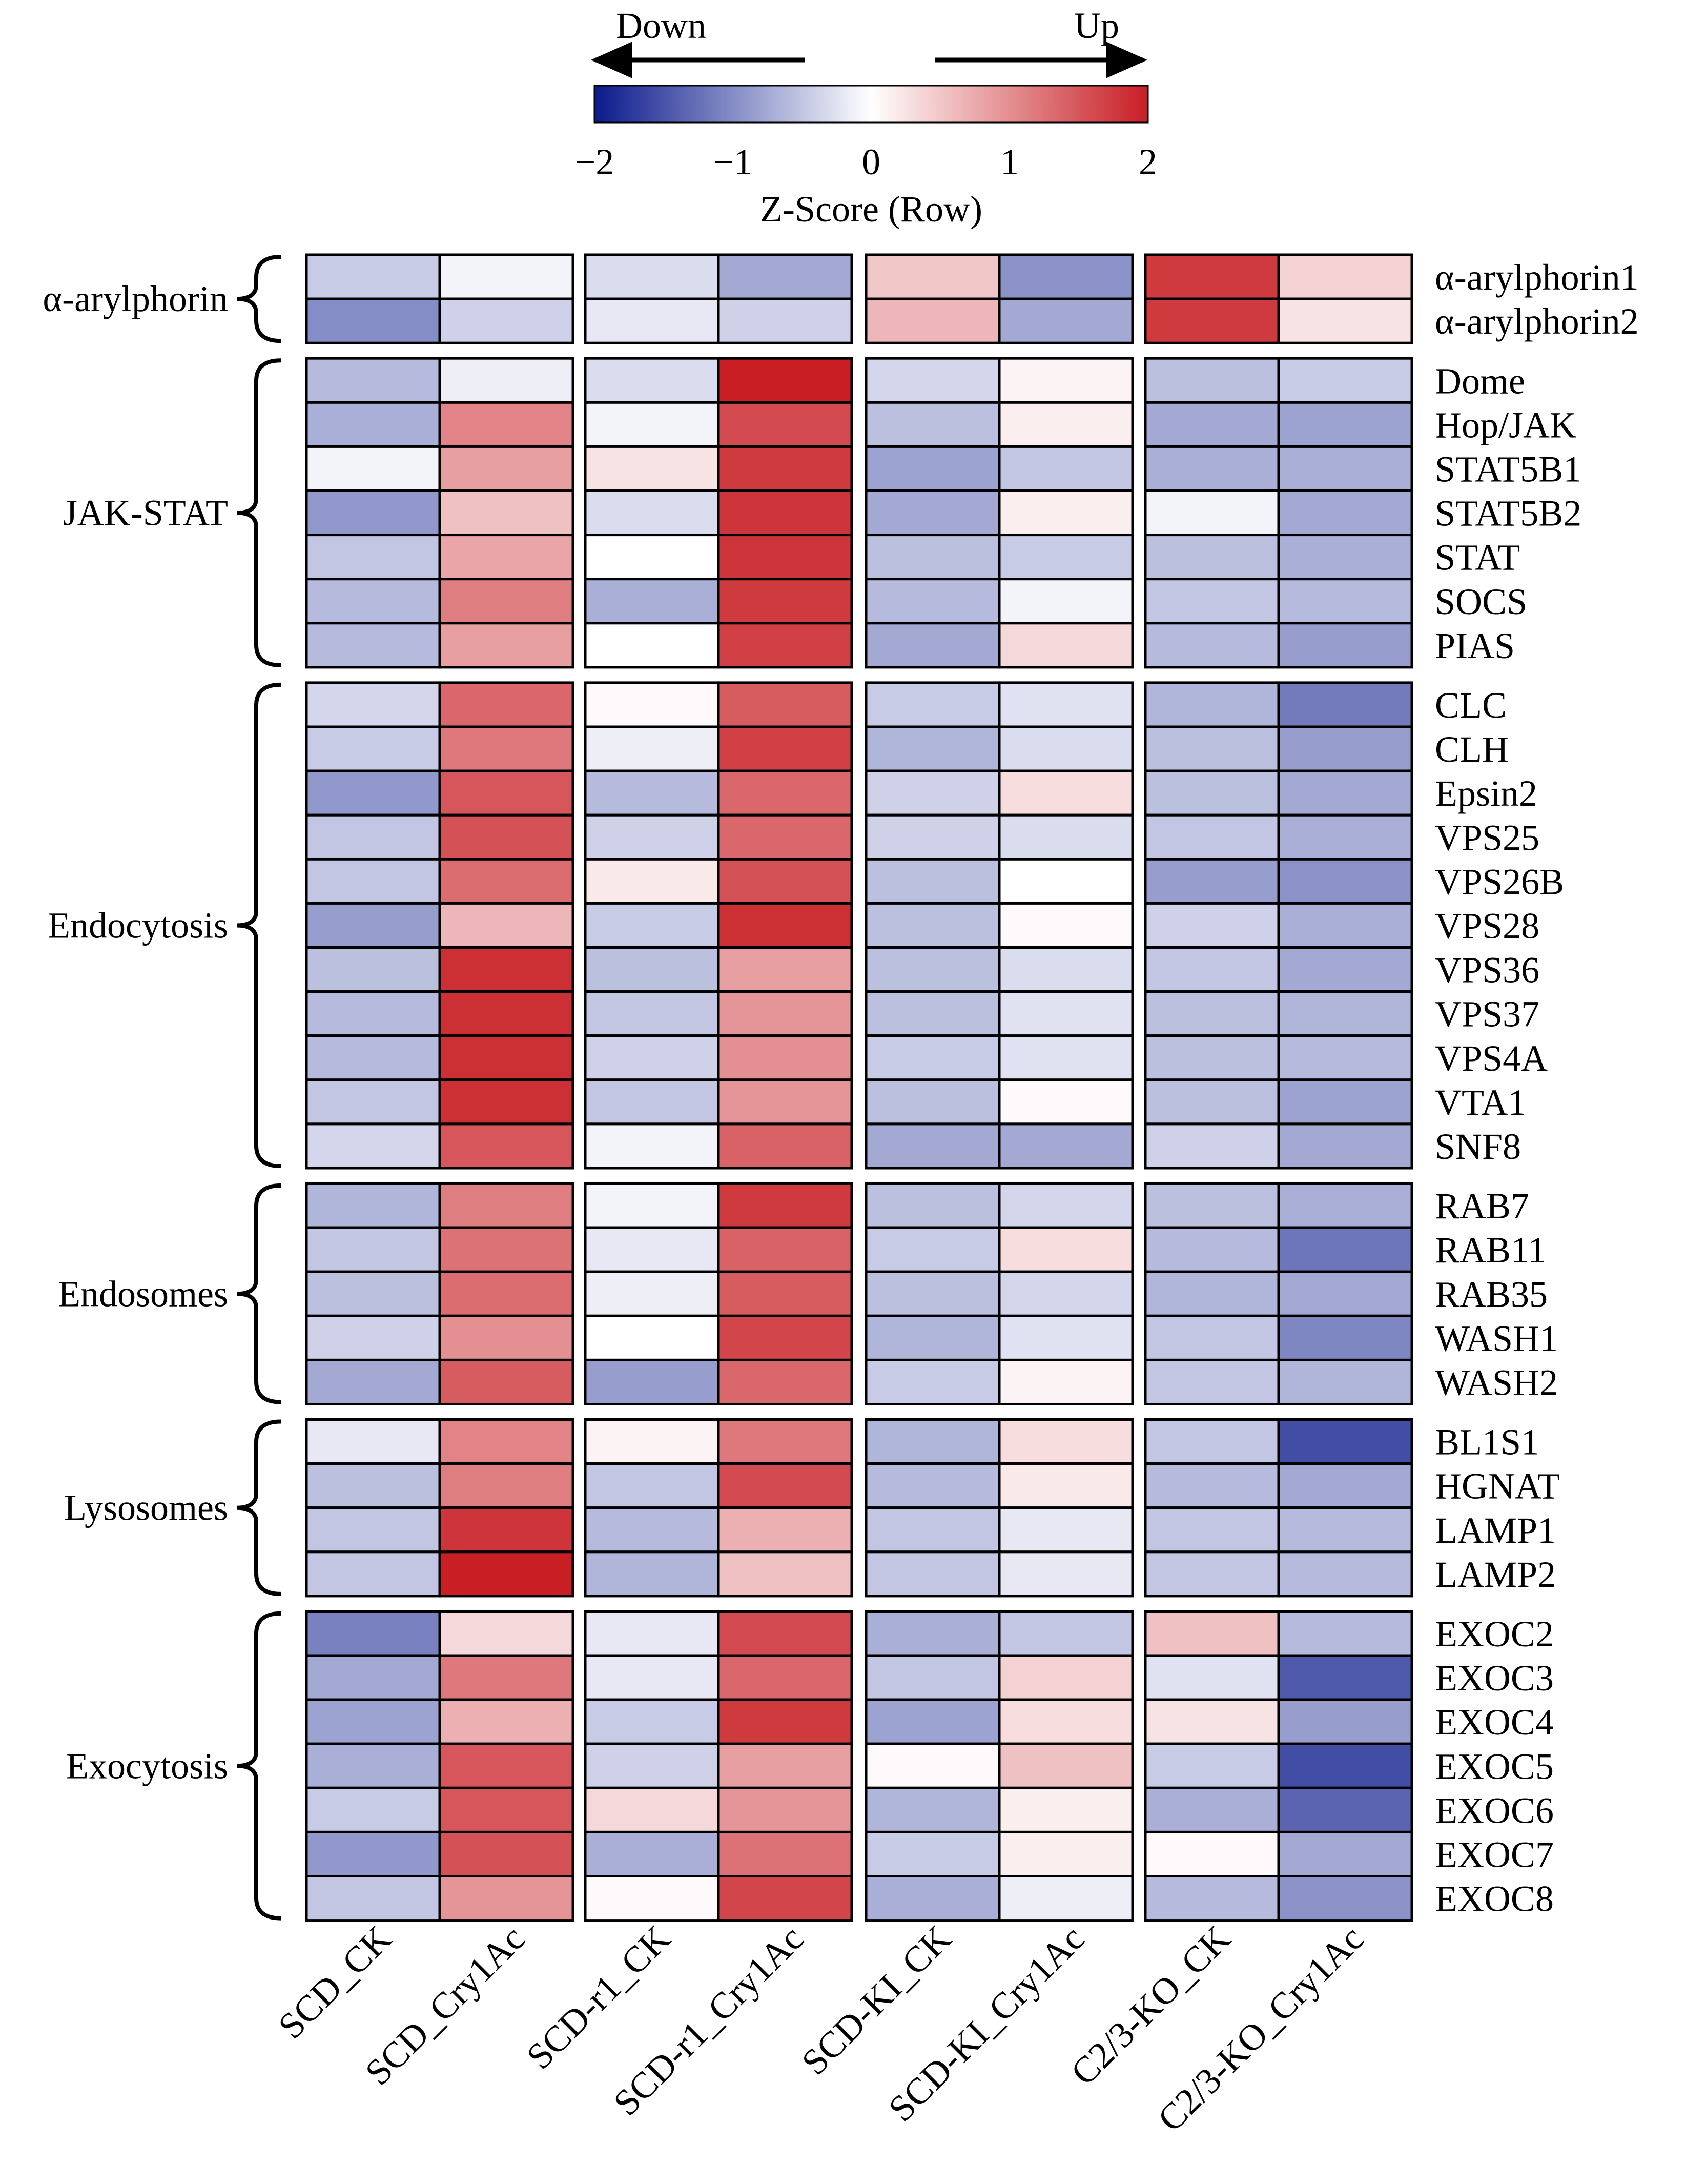  I want to click on gene-label: VPS28, so click(1487, 925).